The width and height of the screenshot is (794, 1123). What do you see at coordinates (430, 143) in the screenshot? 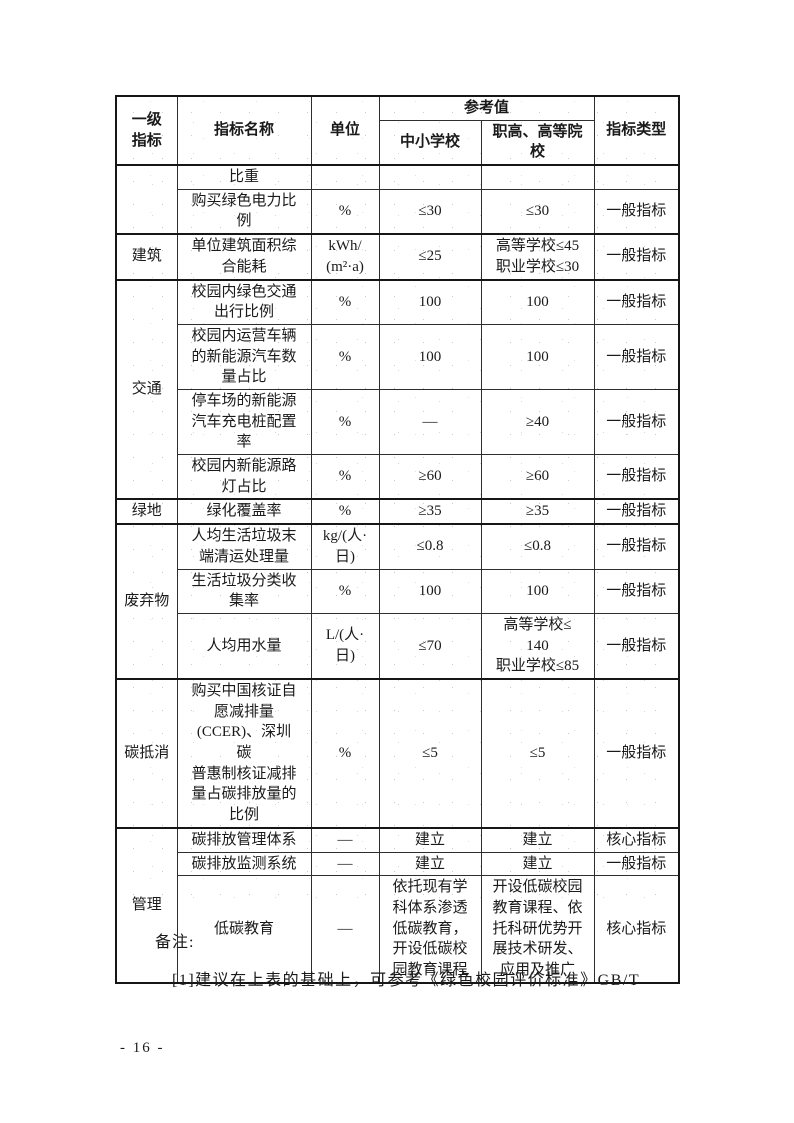
I see `header-primary-secondary-schools: 中小学校` at bounding box center [430, 143].